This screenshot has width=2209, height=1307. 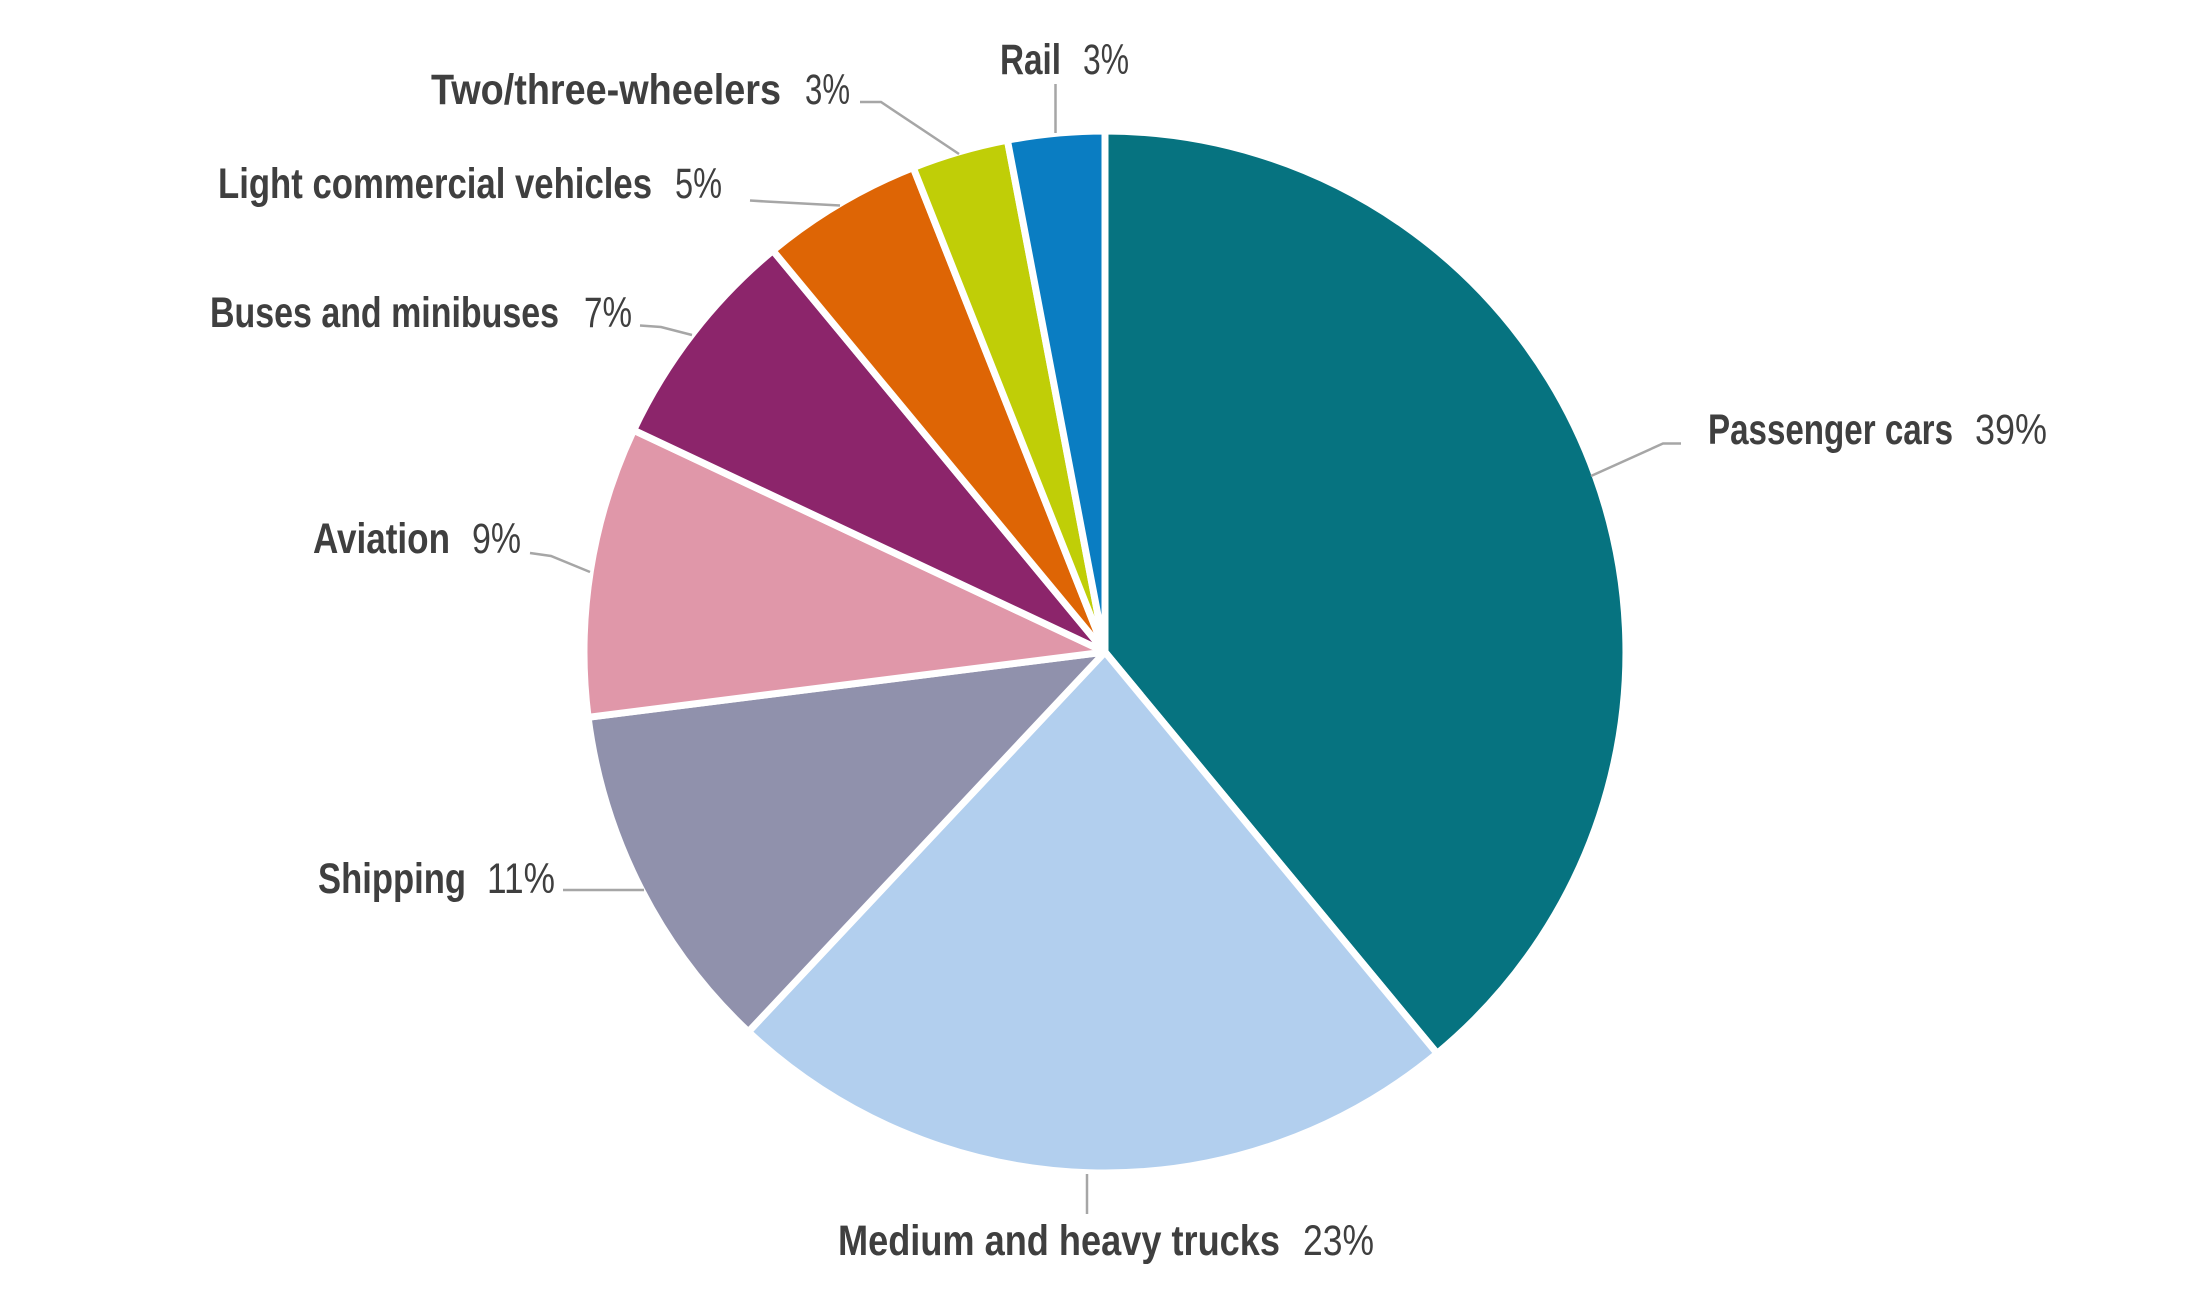 What do you see at coordinates (521, 879) in the screenshot?
I see `svg-text: 11%` at bounding box center [521, 879].